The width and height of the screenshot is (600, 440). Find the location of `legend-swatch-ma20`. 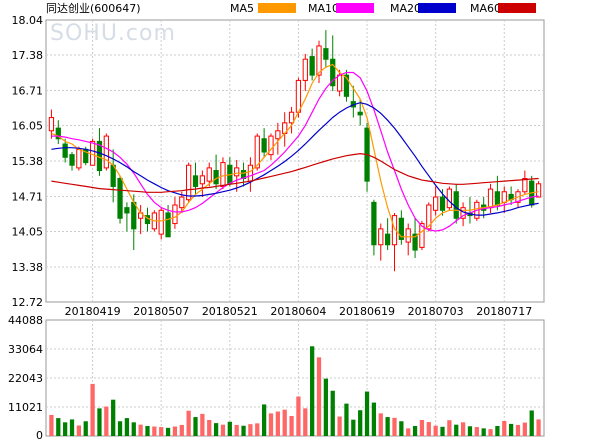

legend-swatch-ma20 is located at coordinates (437, 8).